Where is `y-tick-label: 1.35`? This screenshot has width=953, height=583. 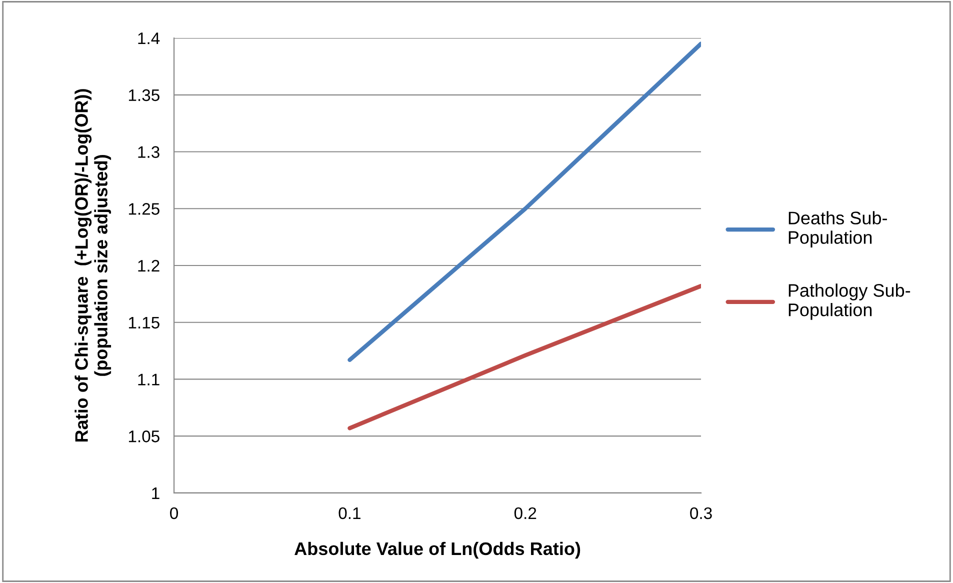 y-tick-label: 1.35 is located at coordinates (144, 95).